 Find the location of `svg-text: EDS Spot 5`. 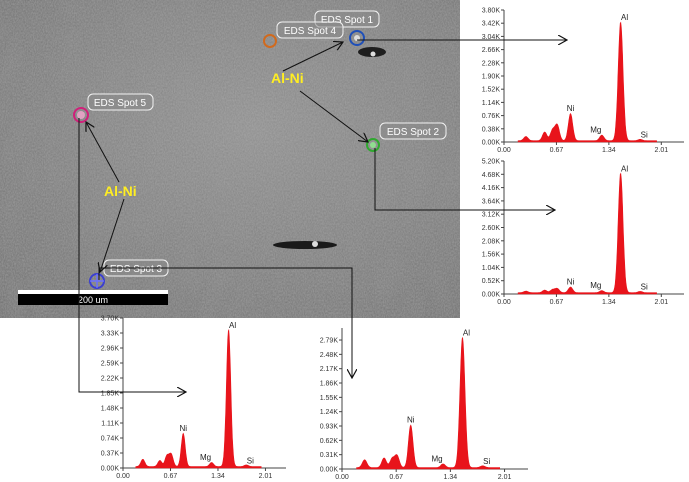

svg-text: EDS Spot 5 is located at coordinates (120, 103).